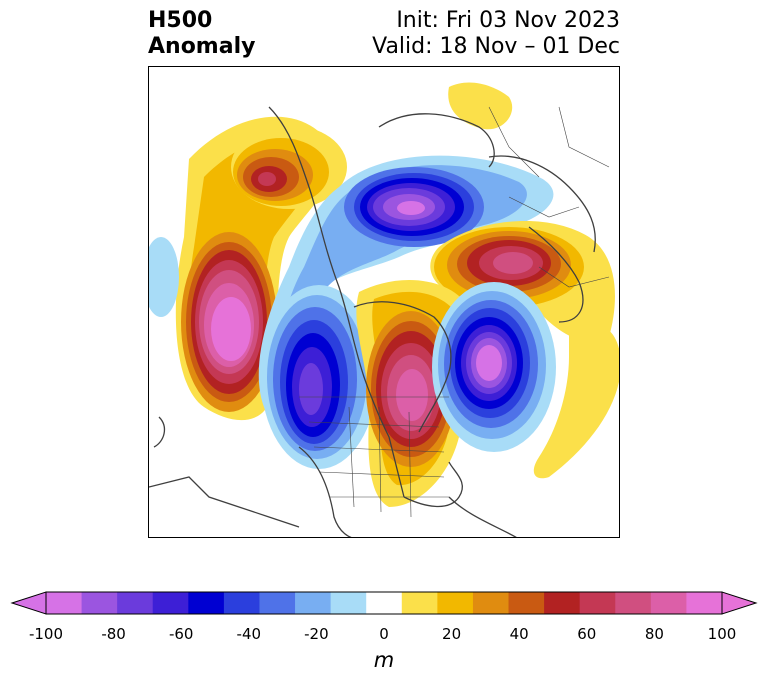  What do you see at coordinates (113, 634) in the screenshot?
I see `colorbar-tick-label: -80` at bounding box center [113, 634].